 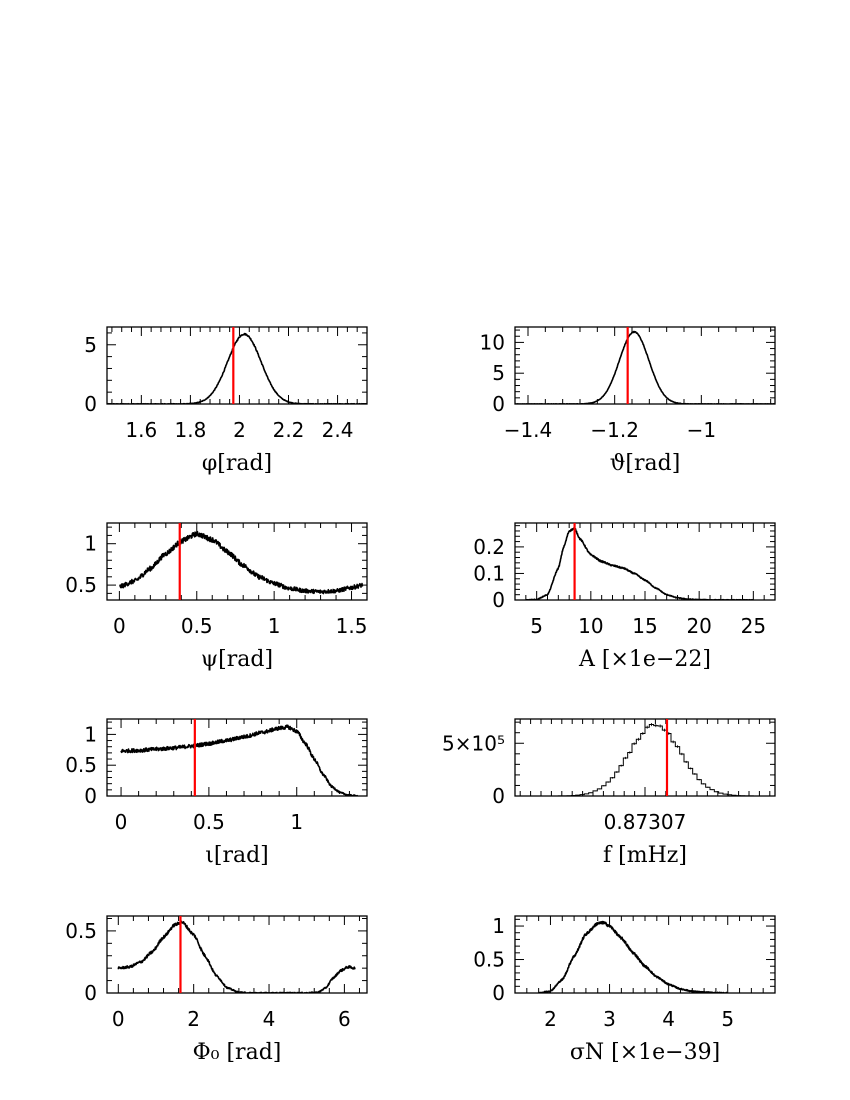 I want to click on x-tick-label: 1.5, so click(x=352, y=626).